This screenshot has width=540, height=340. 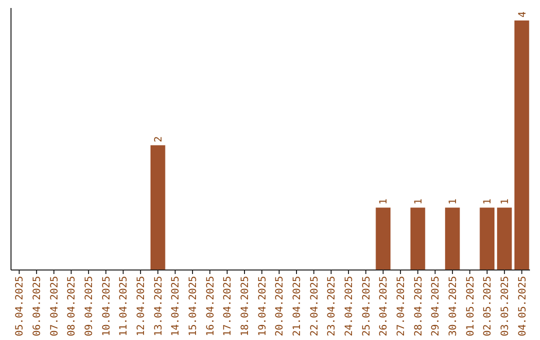 What do you see at coordinates (90, 306) in the screenshot?
I see `x-tick-label: 09.04.2025` at bounding box center [90, 306].